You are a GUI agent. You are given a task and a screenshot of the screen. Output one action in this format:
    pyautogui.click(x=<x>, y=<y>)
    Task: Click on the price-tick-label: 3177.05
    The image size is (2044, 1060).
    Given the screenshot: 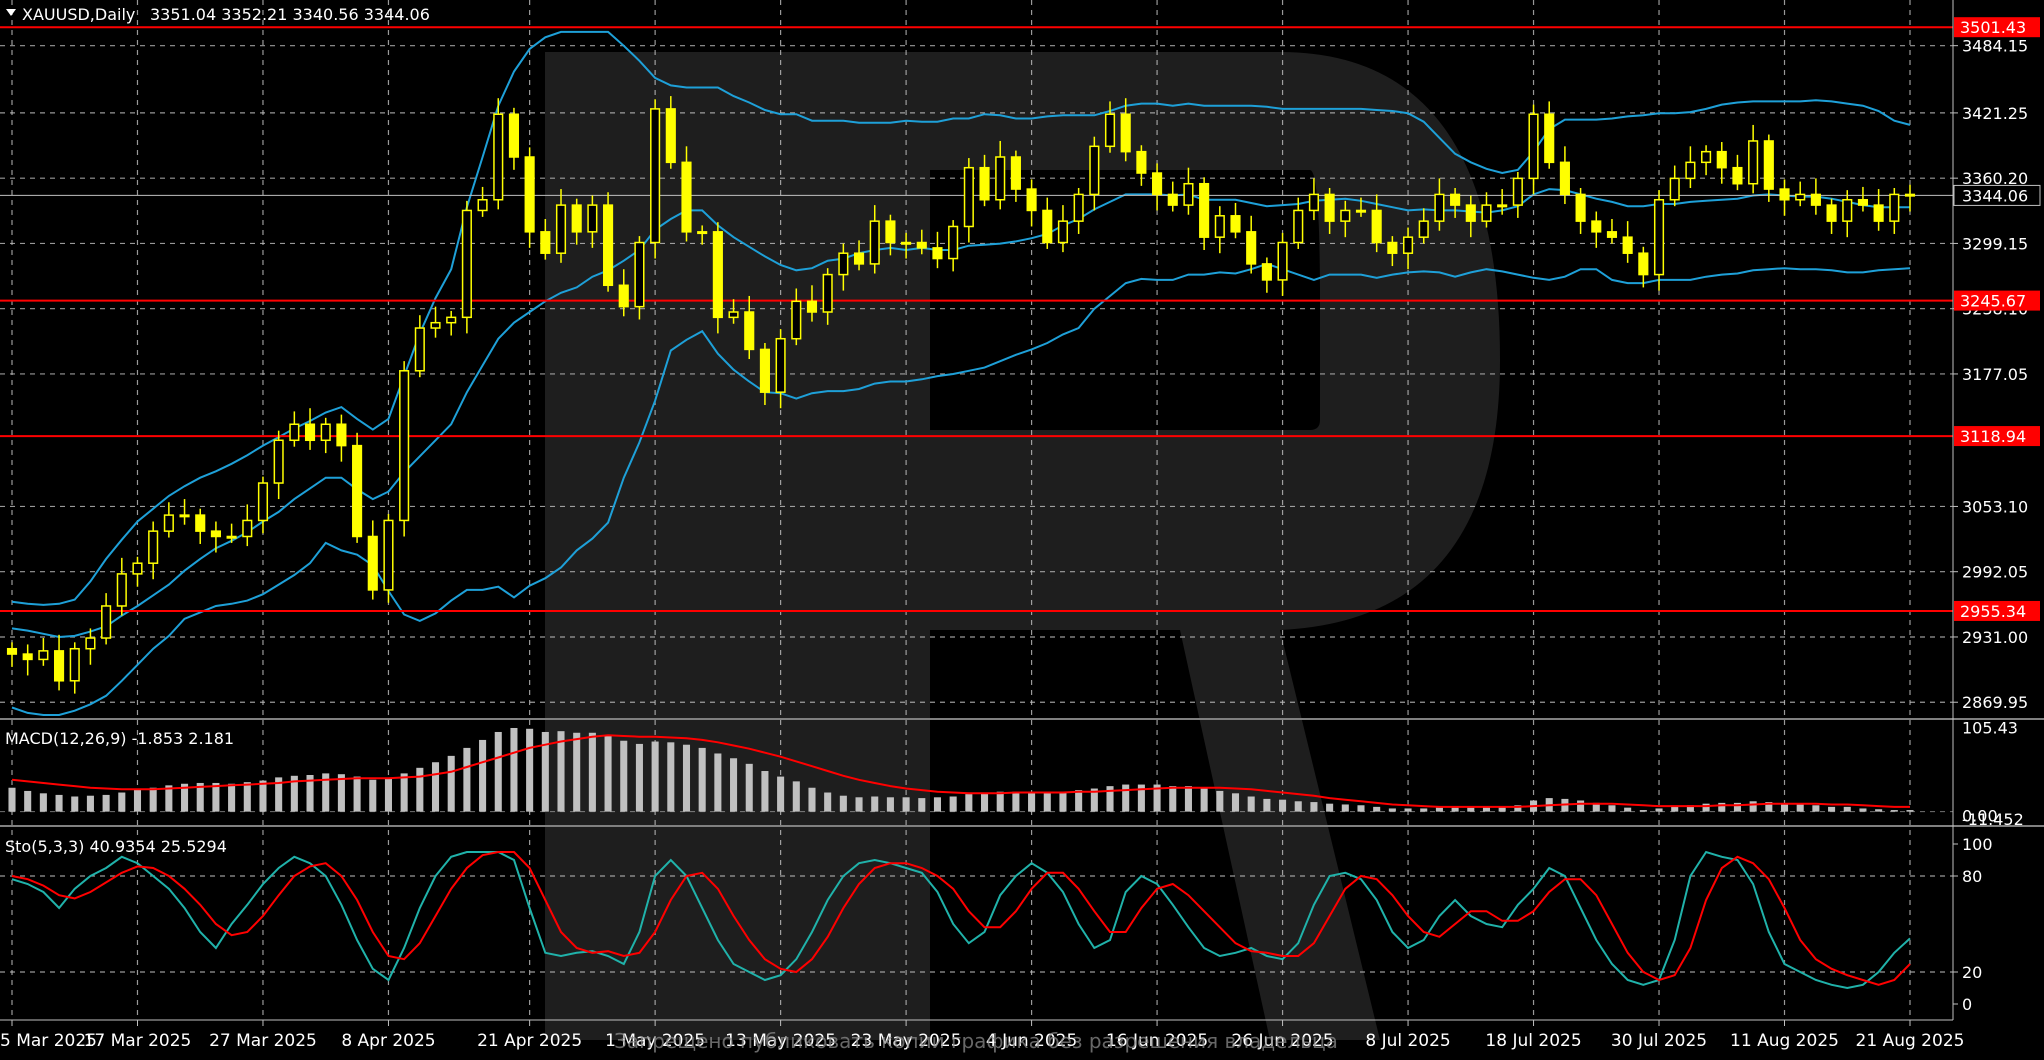 What is the action you would take?
    pyautogui.click(x=1995, y=374)
    